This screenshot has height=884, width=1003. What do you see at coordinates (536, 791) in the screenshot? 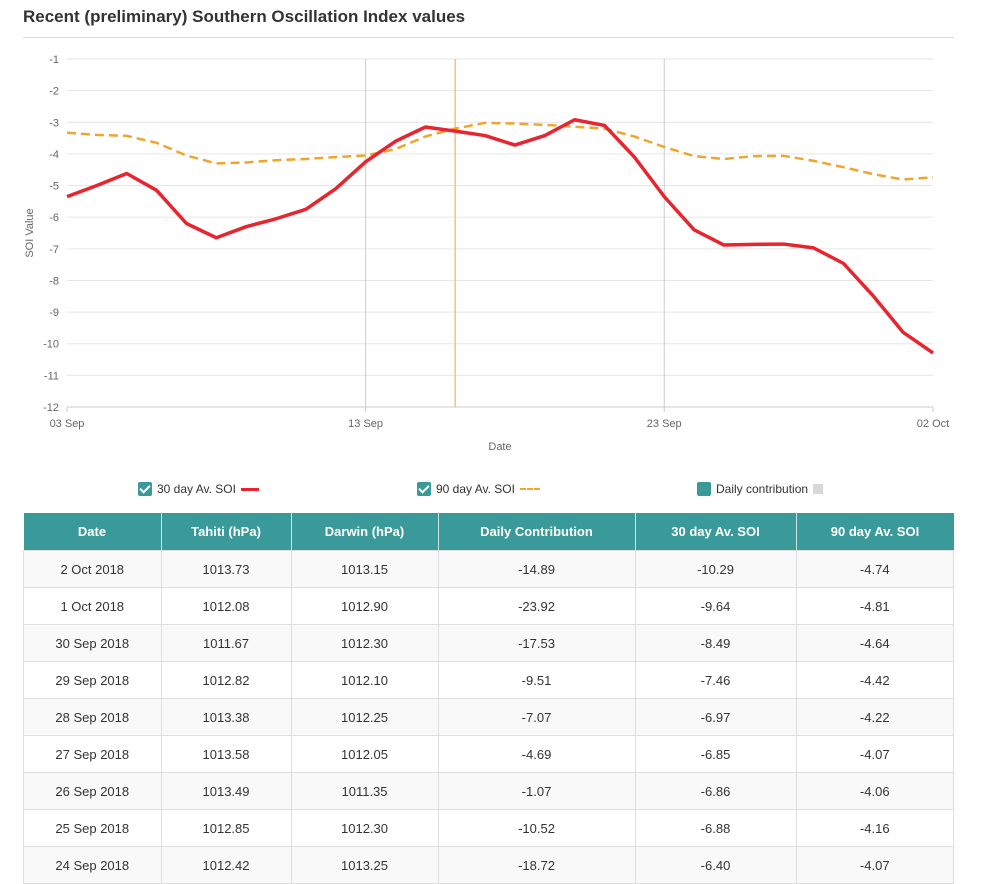
I see `table-cell: -1.07` at bounding box center [536, 791].